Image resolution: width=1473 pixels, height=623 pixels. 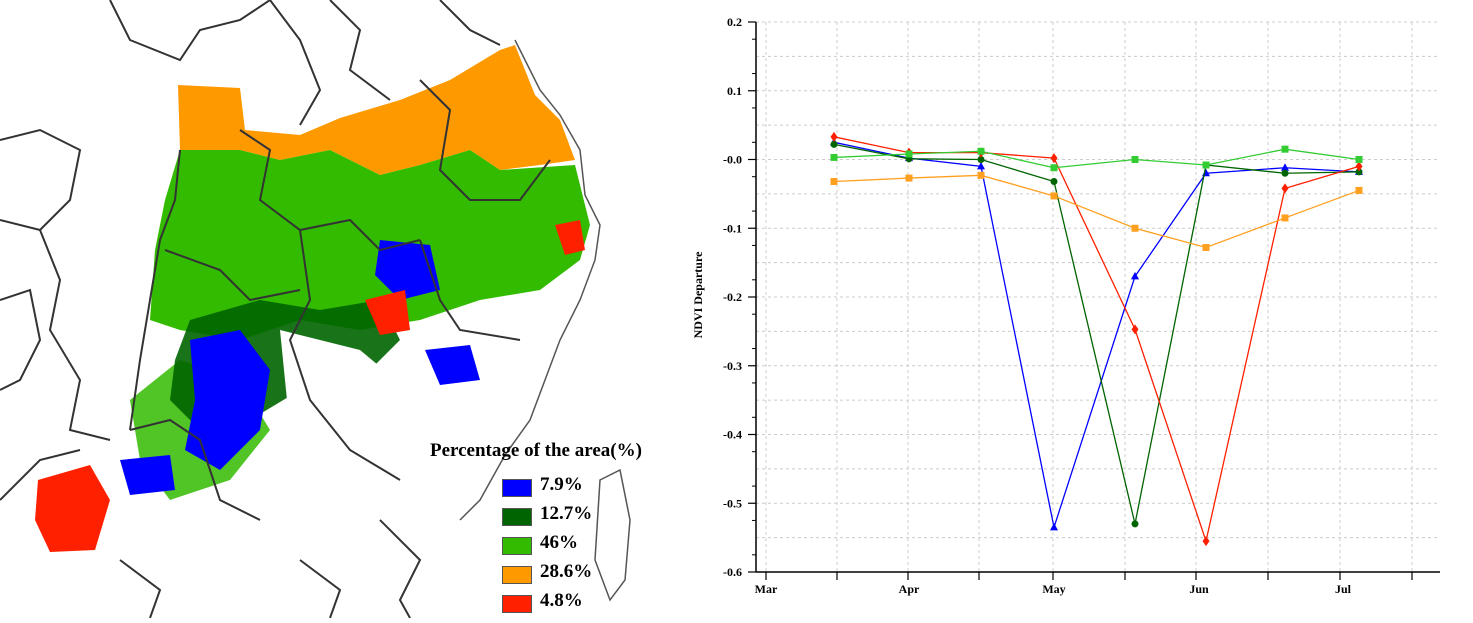 What do you see at coordinates (732, 228) in the screenshot?
I see `y-tick-label: -0.1` at bounding box center [732, 228].